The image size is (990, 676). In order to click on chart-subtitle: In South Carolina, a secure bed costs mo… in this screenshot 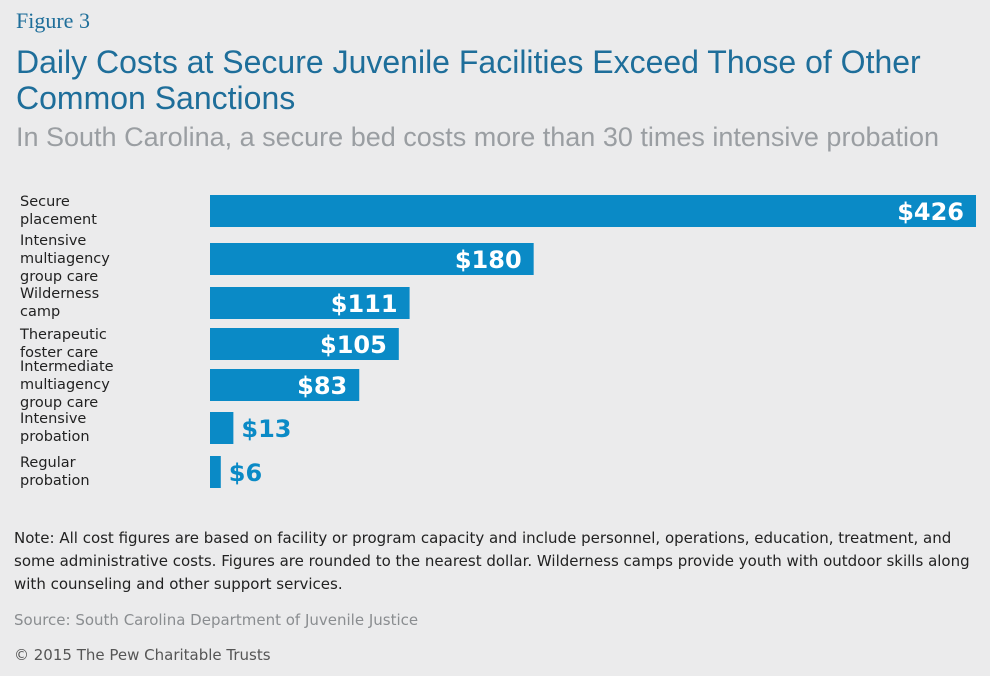, I will do `click(478, 137)`.